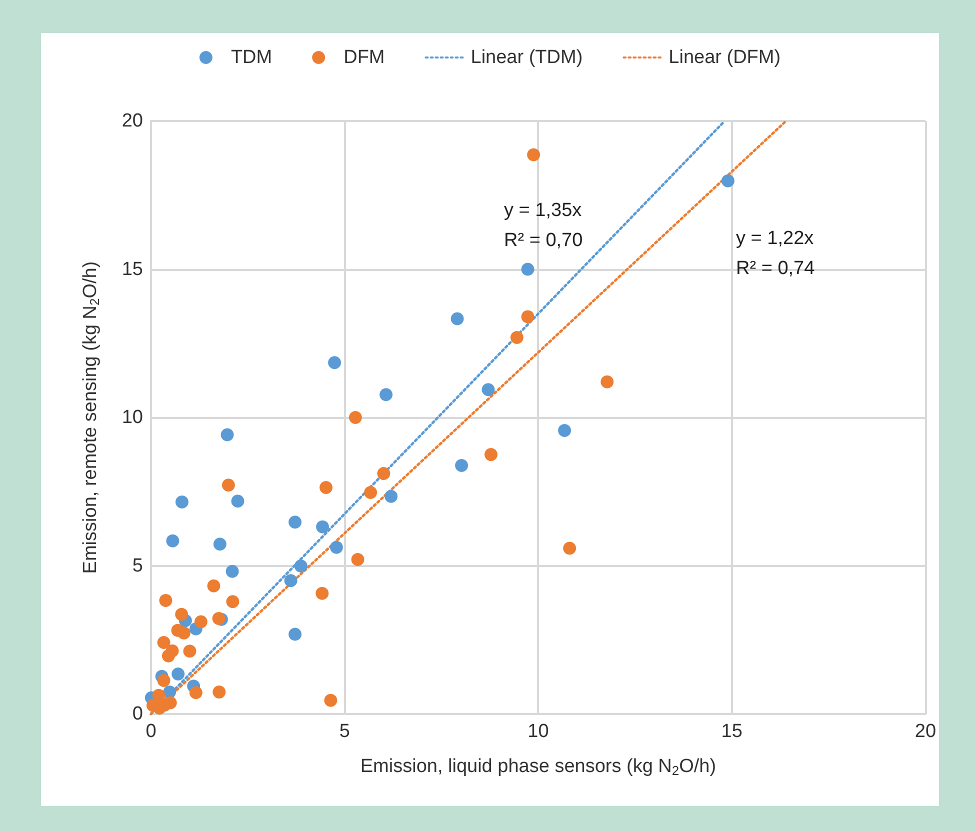 The height and width of the screenshot is (832, 975). What do you see at coordinates (731, 731) in the screenshot?
I see `x-tick-label: 15` at bounding box center [731, 731].